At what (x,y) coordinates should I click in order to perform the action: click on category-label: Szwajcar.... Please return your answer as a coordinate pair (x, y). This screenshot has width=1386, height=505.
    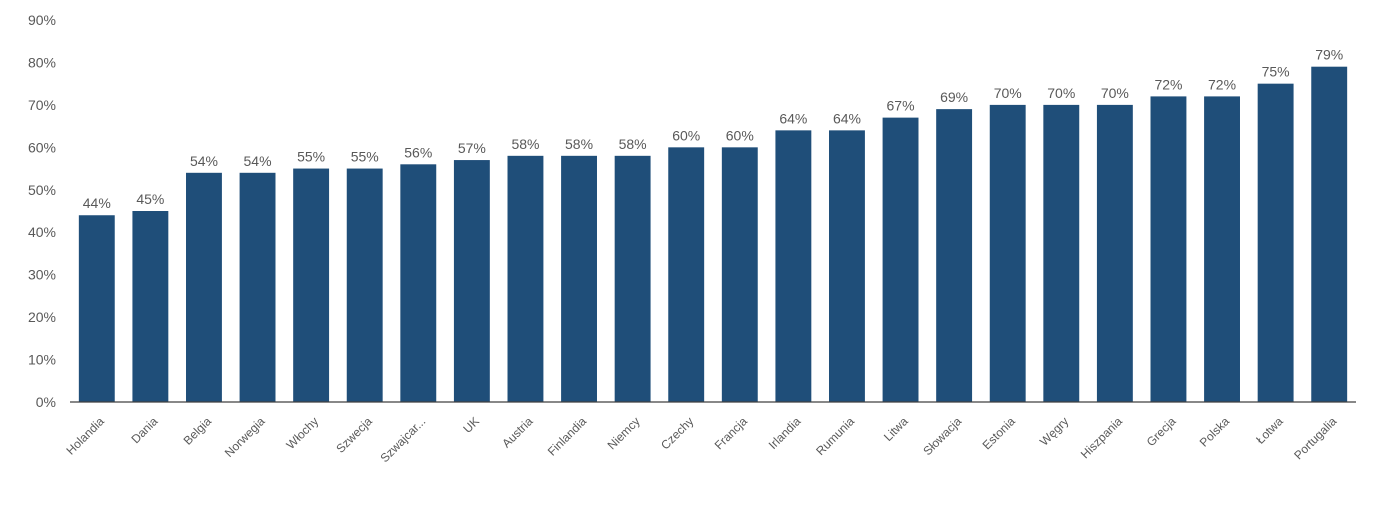
    Looking at the image, I should click on (402, 439).